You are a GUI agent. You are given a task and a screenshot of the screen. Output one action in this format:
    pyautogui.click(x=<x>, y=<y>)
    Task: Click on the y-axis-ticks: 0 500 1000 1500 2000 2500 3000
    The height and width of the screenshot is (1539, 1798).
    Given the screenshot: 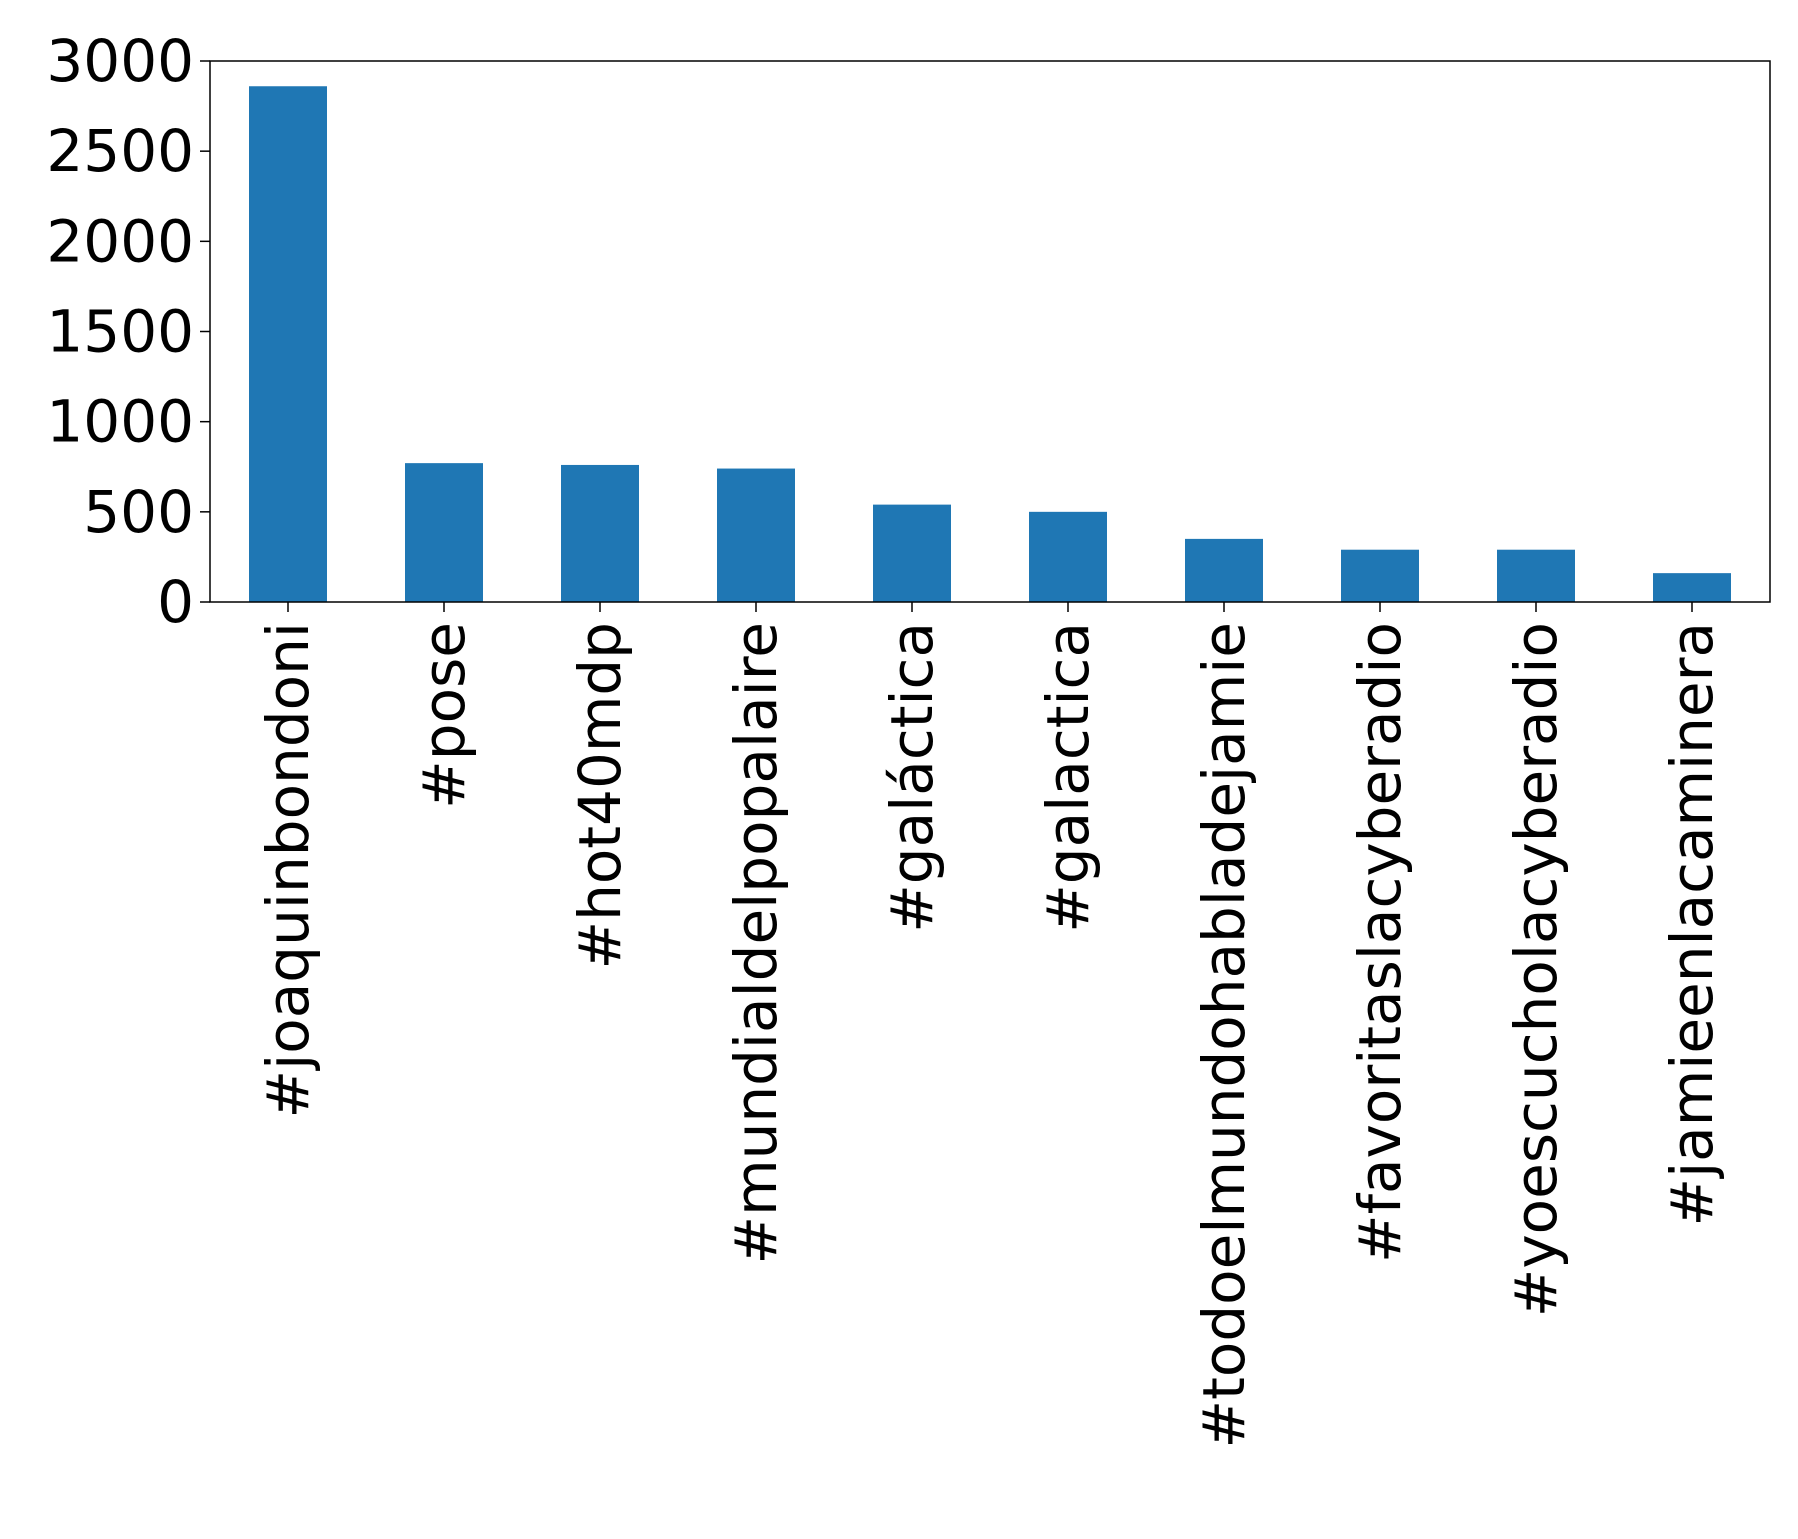 What is the action you would take?
    pyautogui.click(x=128, y=331)
    